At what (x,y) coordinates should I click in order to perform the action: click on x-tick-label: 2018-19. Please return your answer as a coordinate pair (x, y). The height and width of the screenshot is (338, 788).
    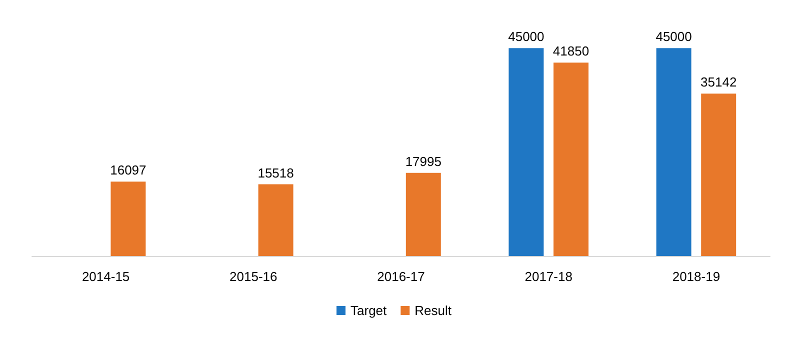
    Looking at the image, I should click on (696, 276).